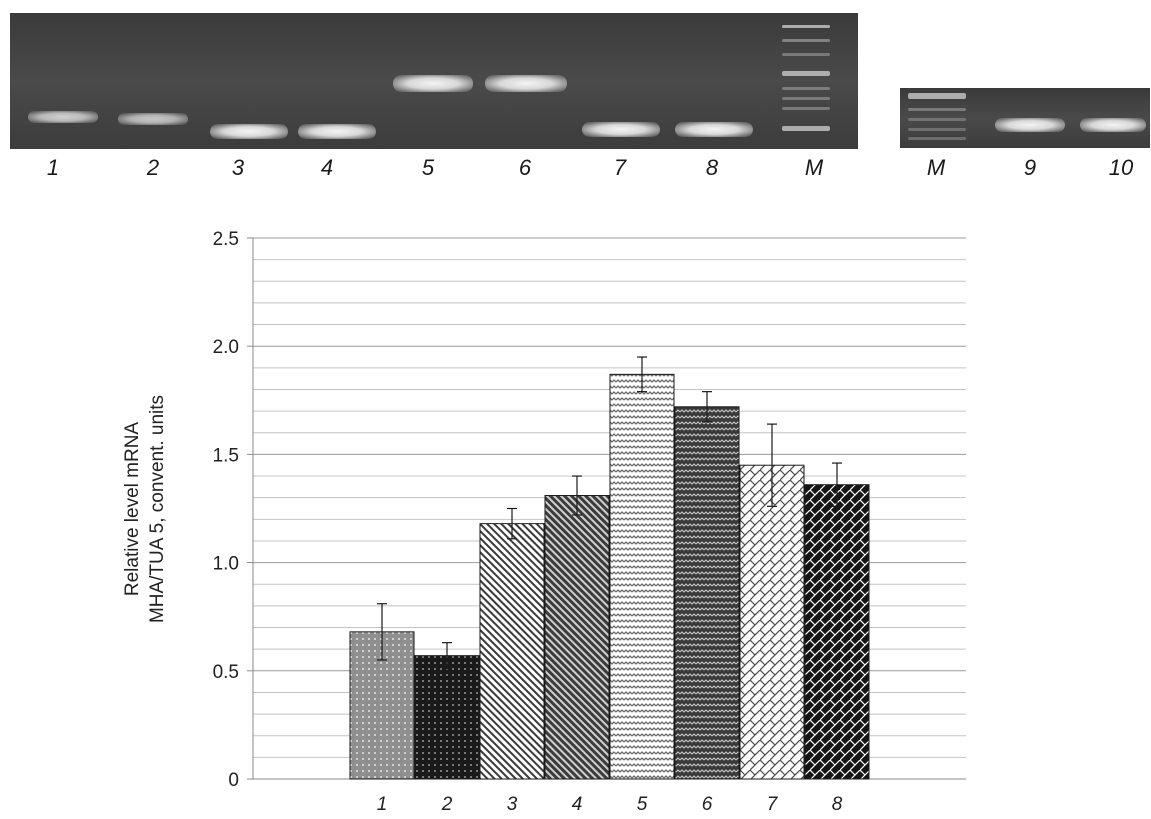  Describe the element at coordinates (1030, 167) in the screenshot. I see `gel-lane-label: 9` at that location.